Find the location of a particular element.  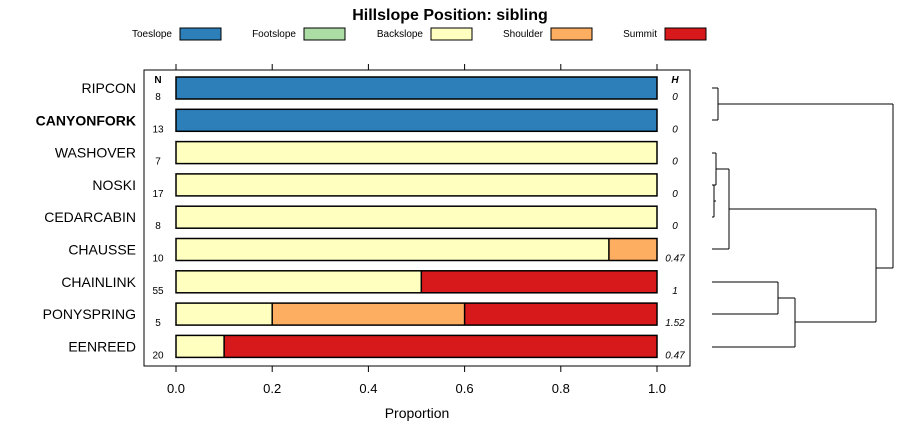

n-value: 17 is located at coordinates (158, 194).